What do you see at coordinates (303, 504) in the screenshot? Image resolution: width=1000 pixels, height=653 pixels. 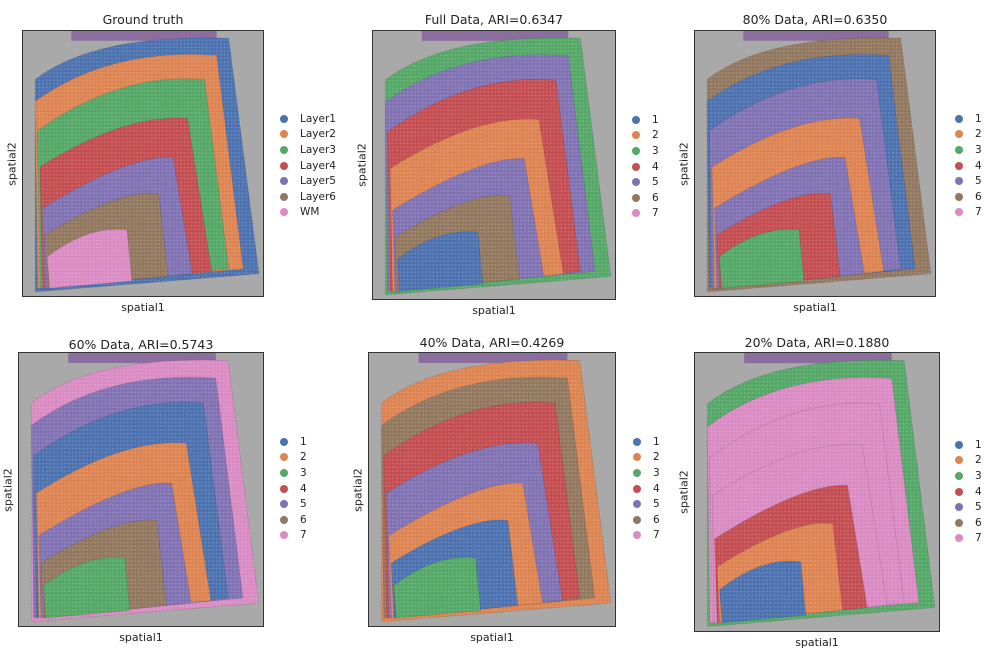 I see `legend-label: 5` at bounding box center [303, 504].